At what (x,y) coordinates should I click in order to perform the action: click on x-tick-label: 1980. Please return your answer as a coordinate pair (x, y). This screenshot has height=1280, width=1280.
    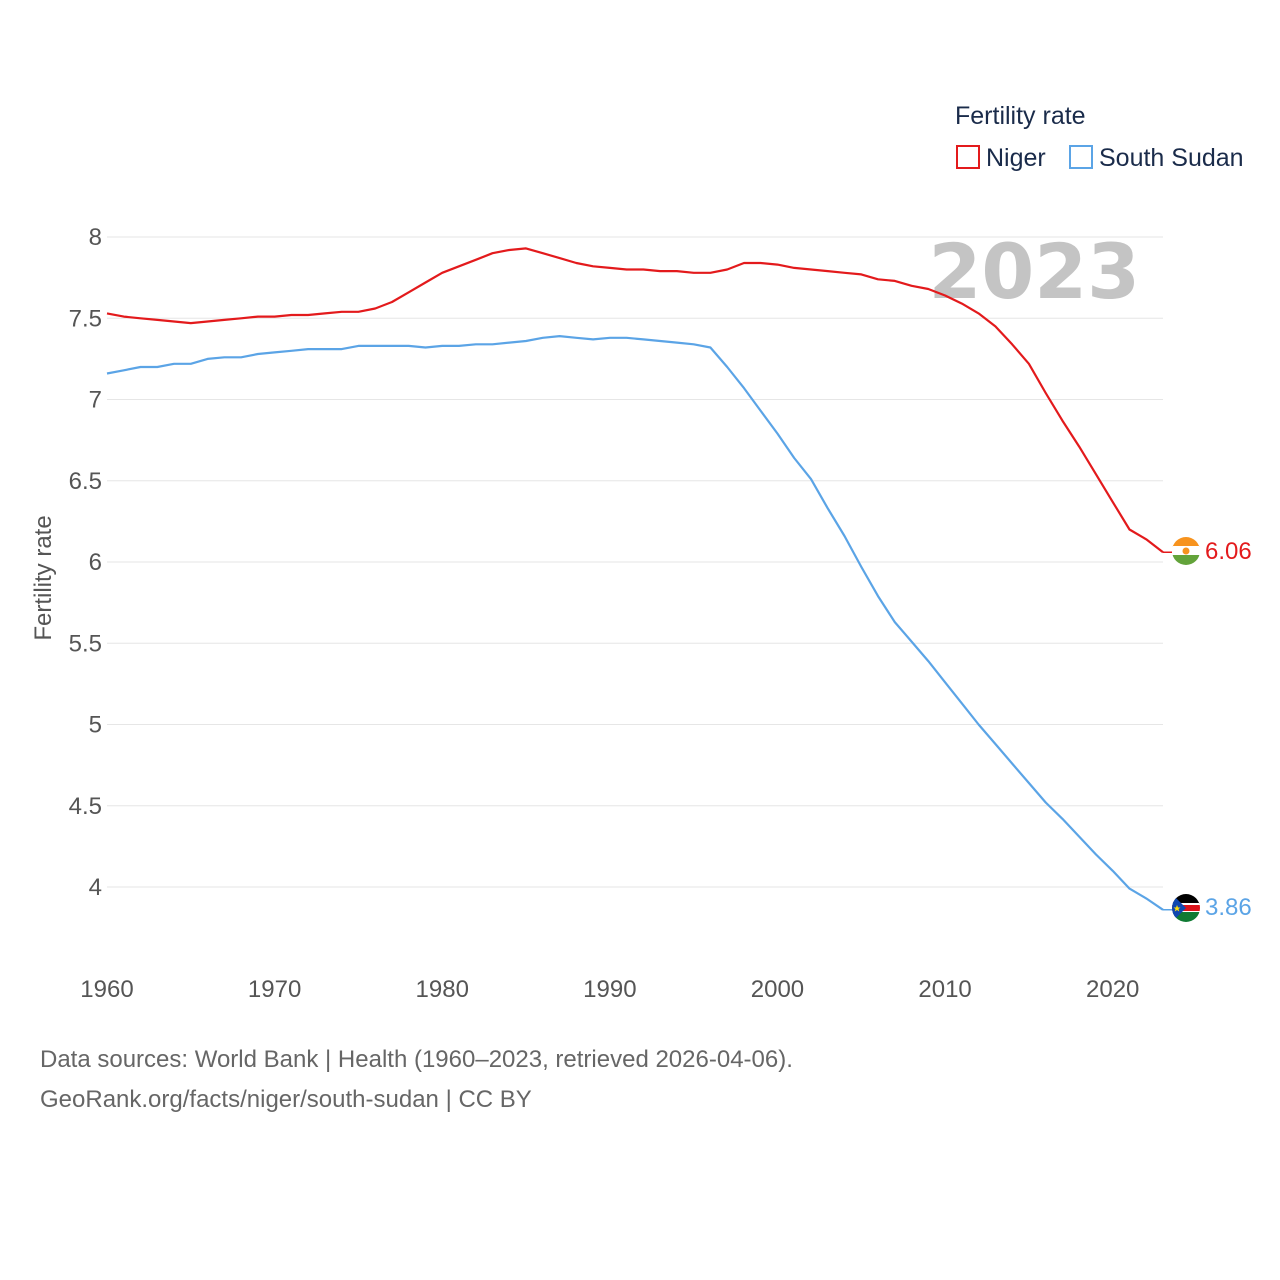
    Looking at the image, I should click on (442, 989).